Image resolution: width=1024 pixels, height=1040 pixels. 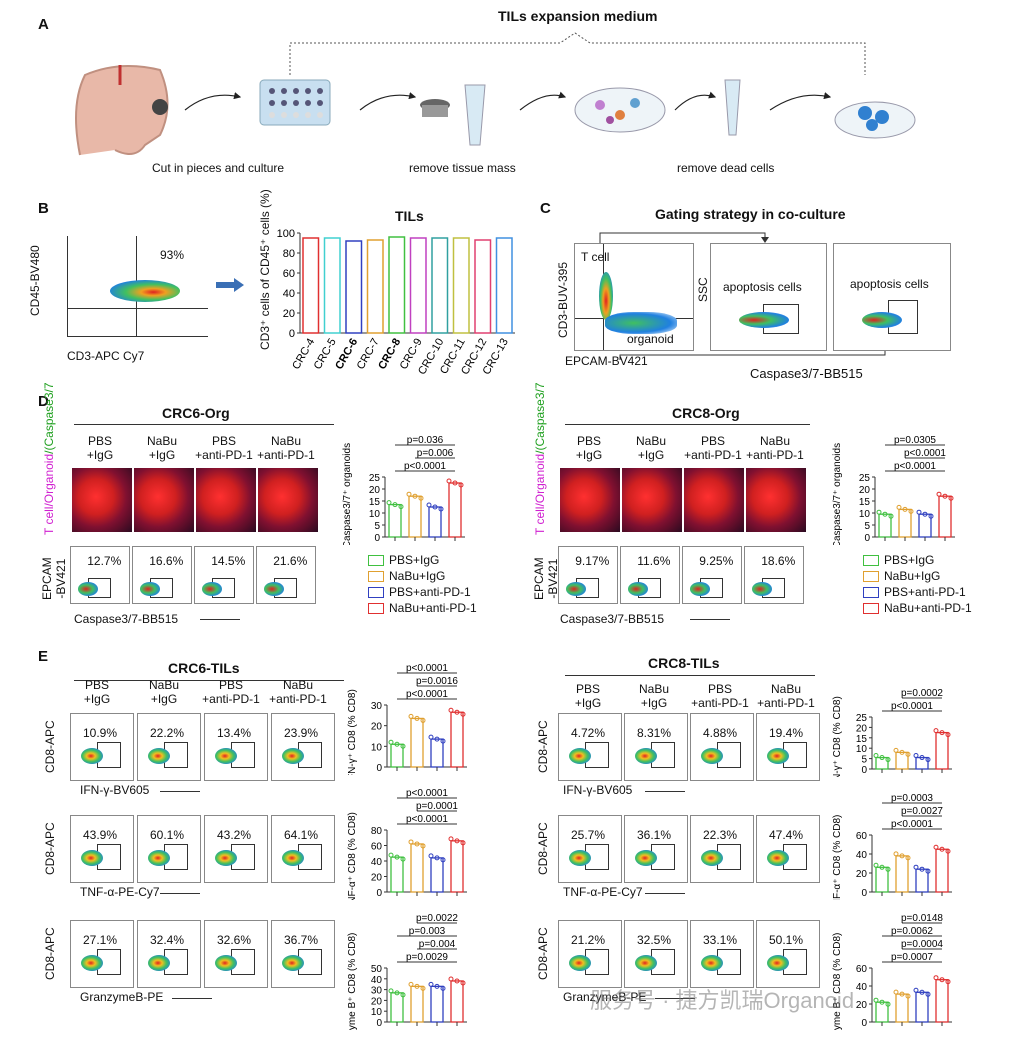 What do you see at coordinates (425, 440) in the screenshot?
I see `p-value: p=0.036` at bounding box center [425, 440].